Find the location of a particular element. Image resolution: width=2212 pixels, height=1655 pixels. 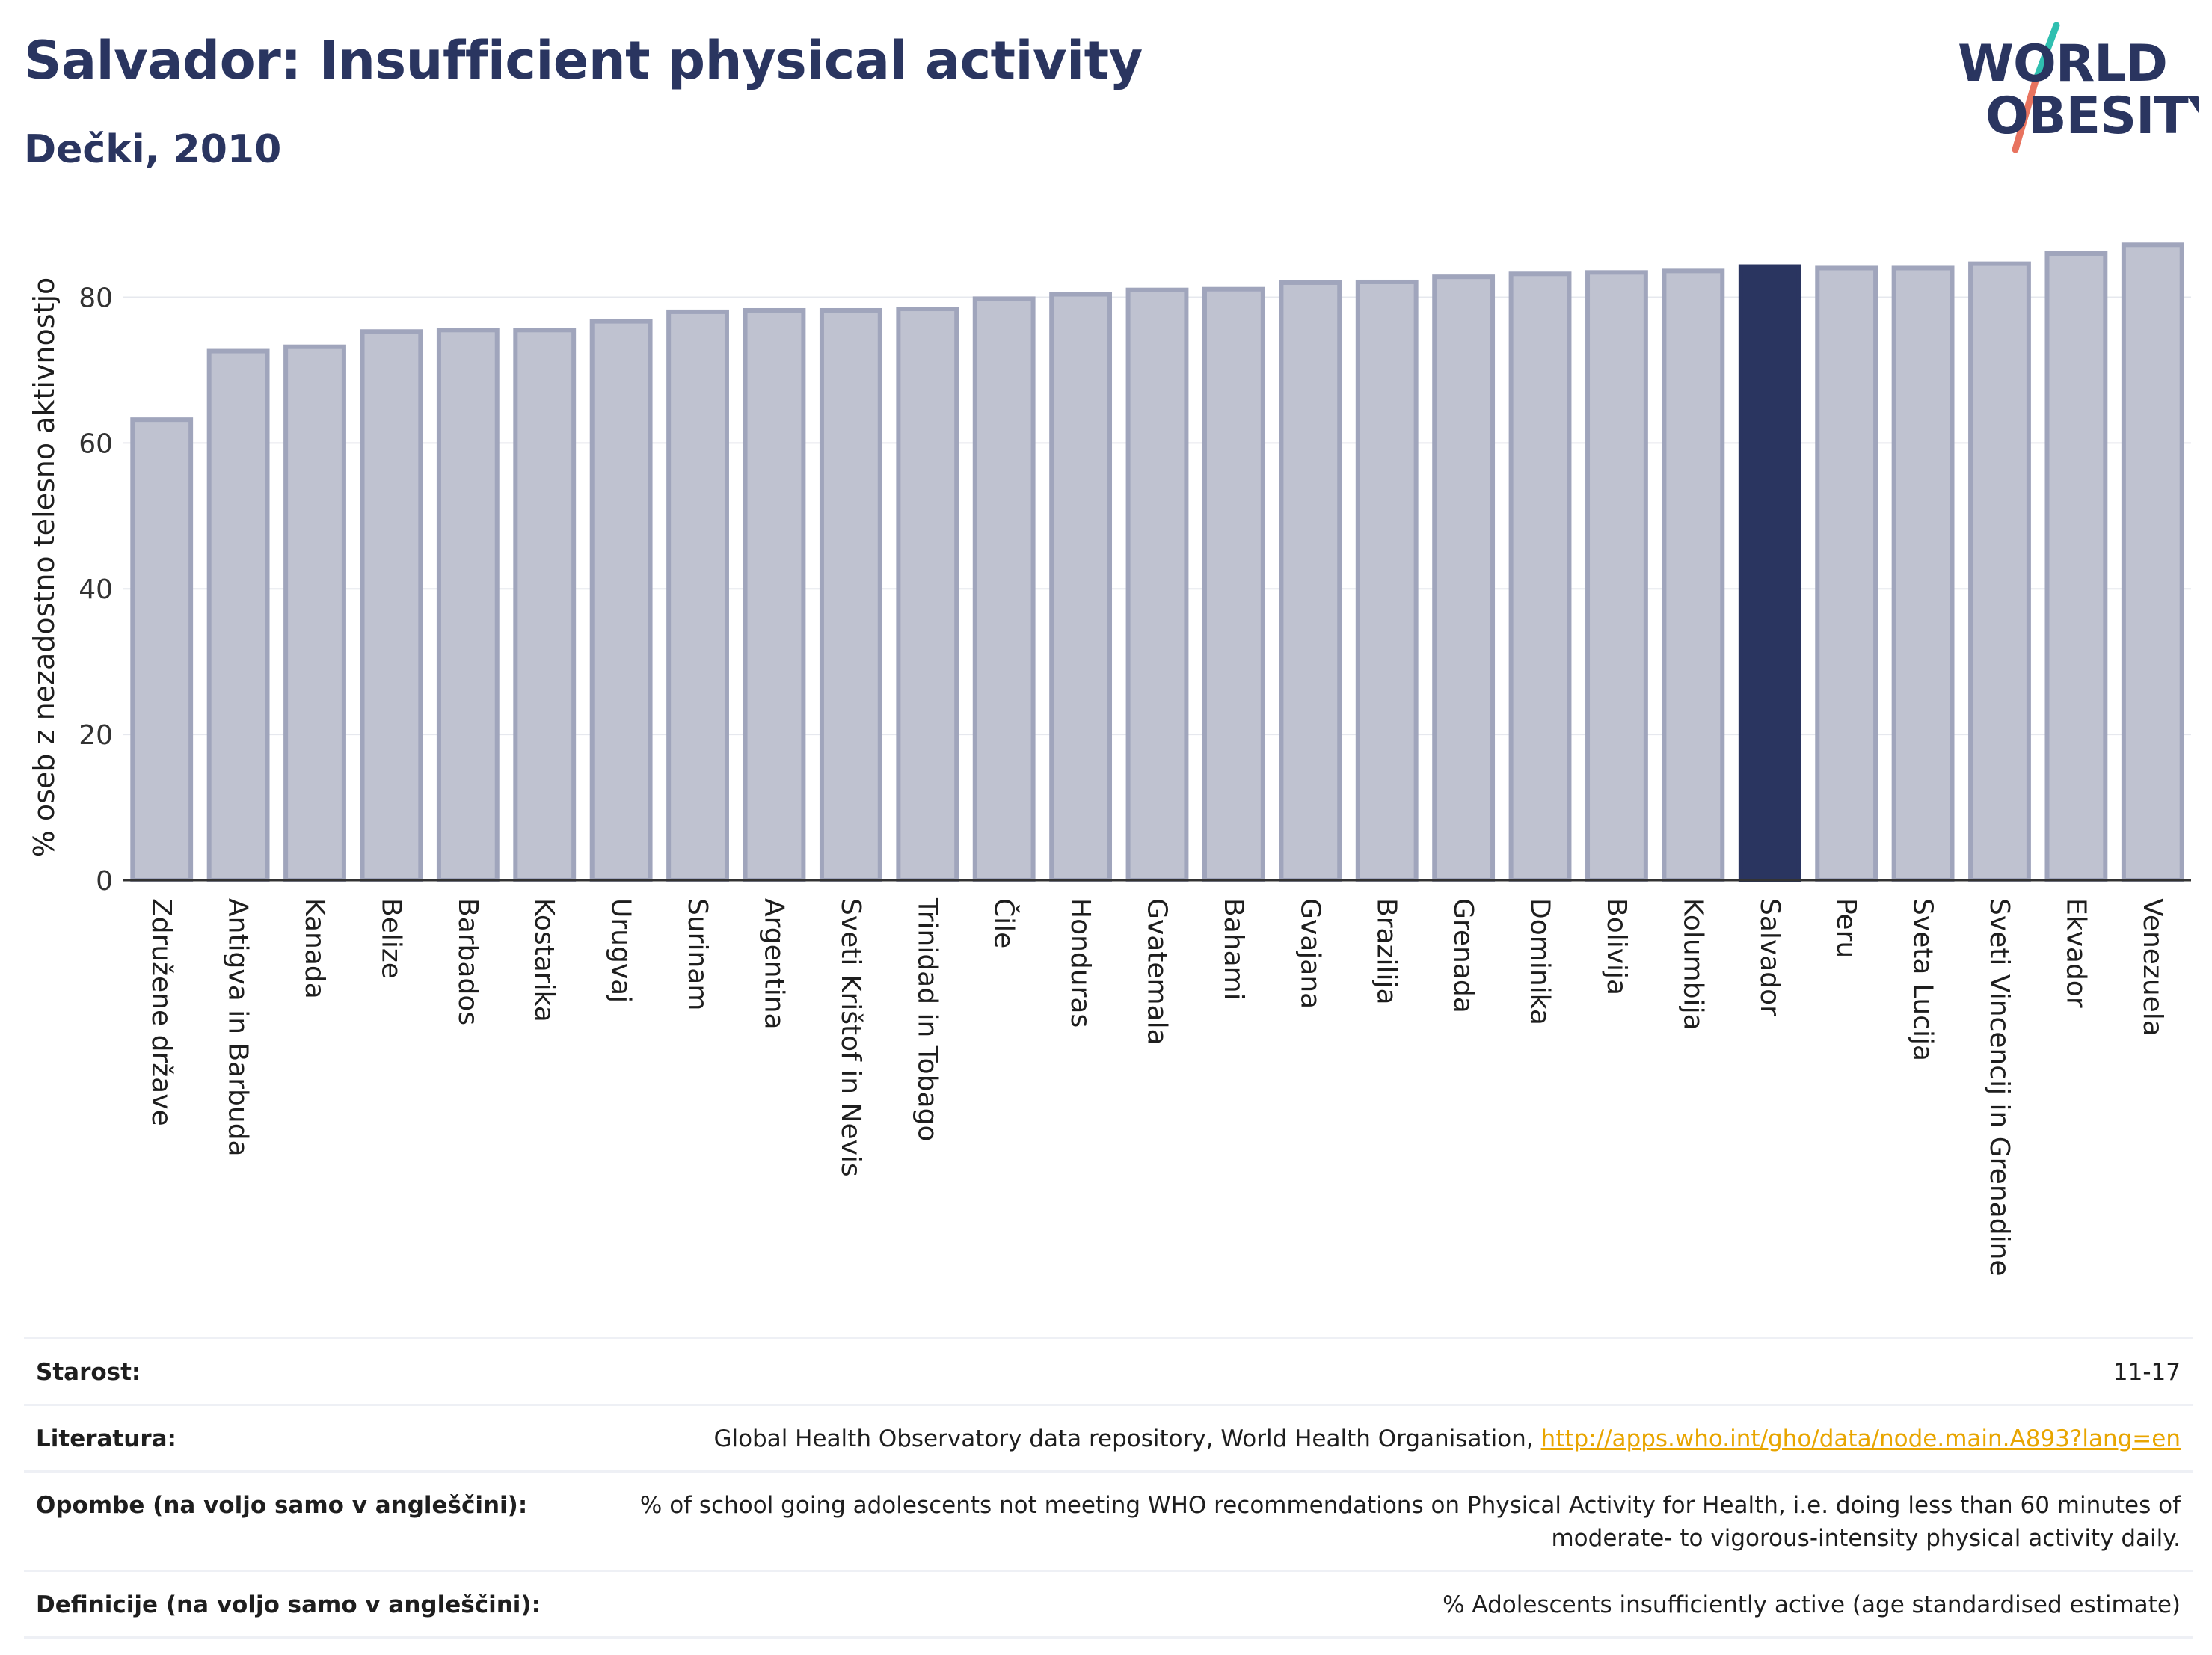

x-tick-label: Argentina is located at coordinates (773, 964).